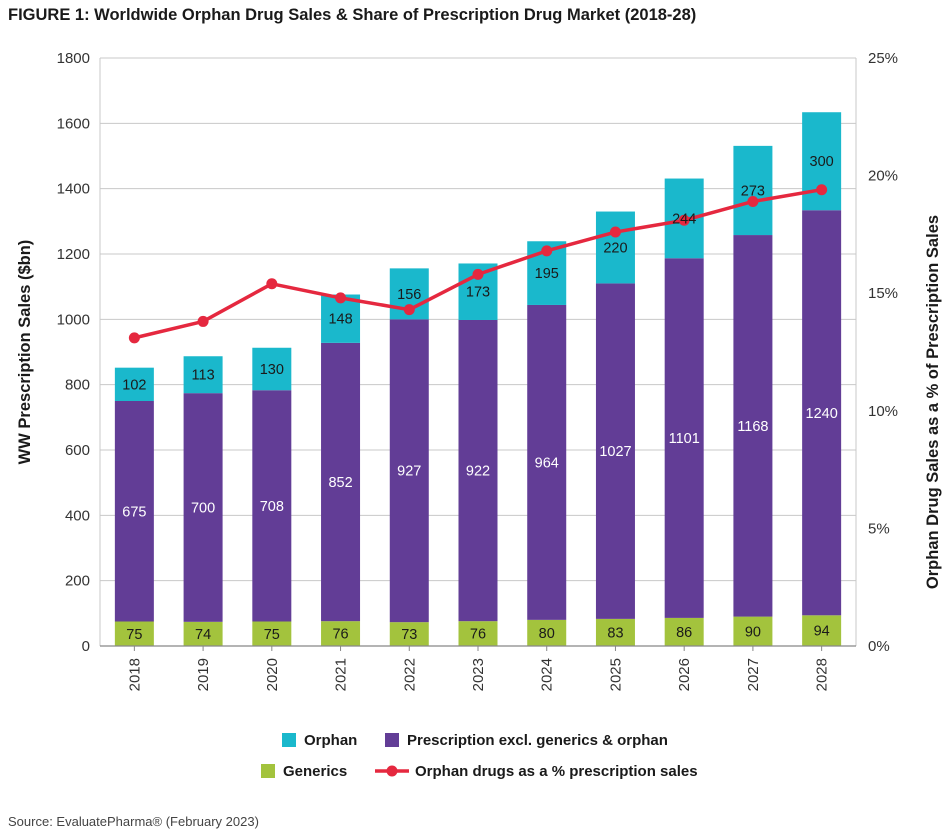 Image resolution: width=947 pixels, height=840 pixels. What do you see at coordinates (556, 771) in the screenshot?
I see `legend-label-line: Orphan drugs as a % prescription sales` at bounding box center [556, 771].